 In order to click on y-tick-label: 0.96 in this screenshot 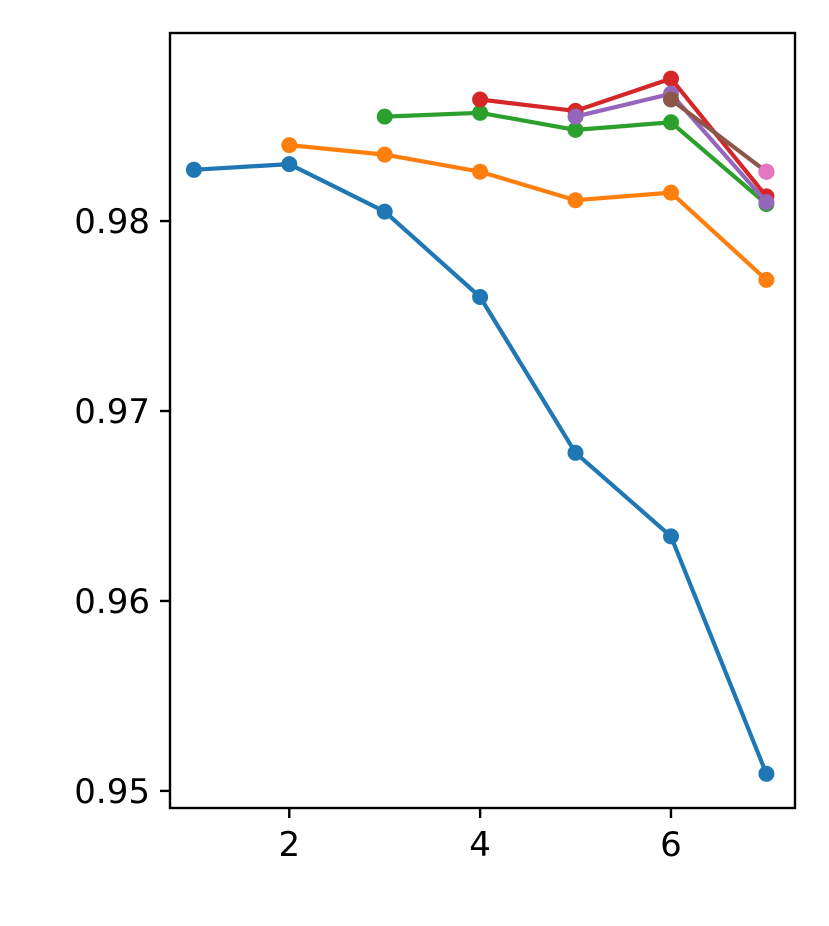, I will do `click(112, 602)`.